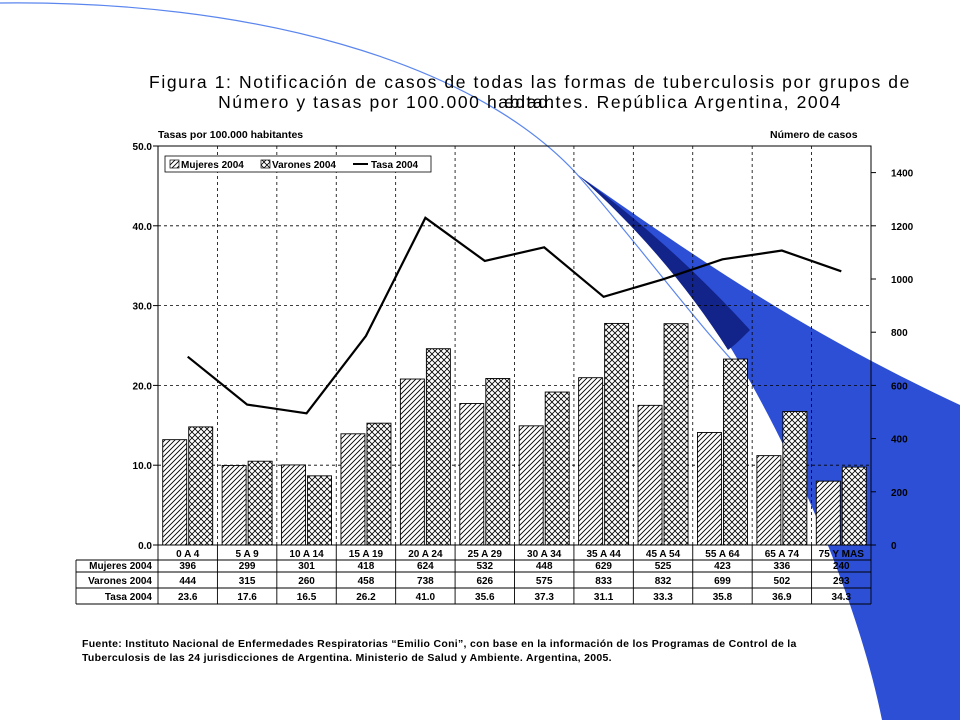 The image size is (960, 720). I want to click on table-cell: 699, so click(722, 581).